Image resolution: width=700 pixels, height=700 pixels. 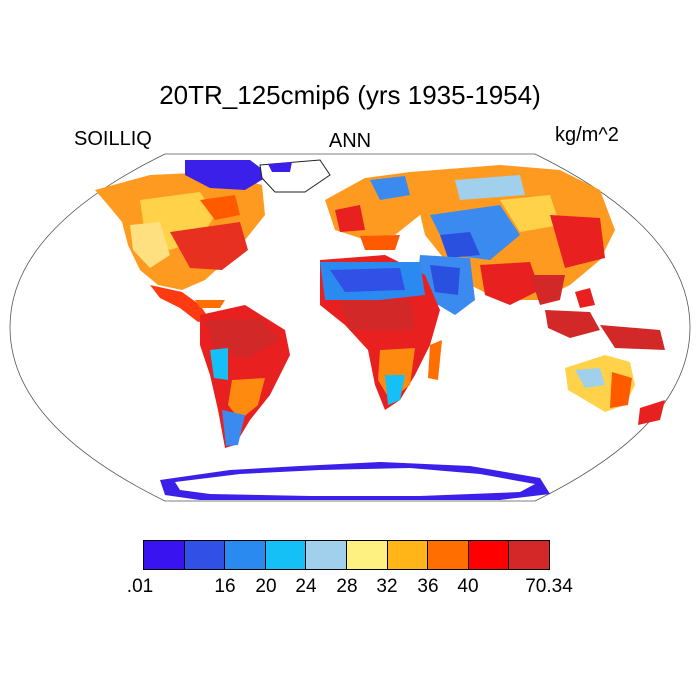 I want to click on colorbar-tick-label: 28, so click(x=347, y=586).